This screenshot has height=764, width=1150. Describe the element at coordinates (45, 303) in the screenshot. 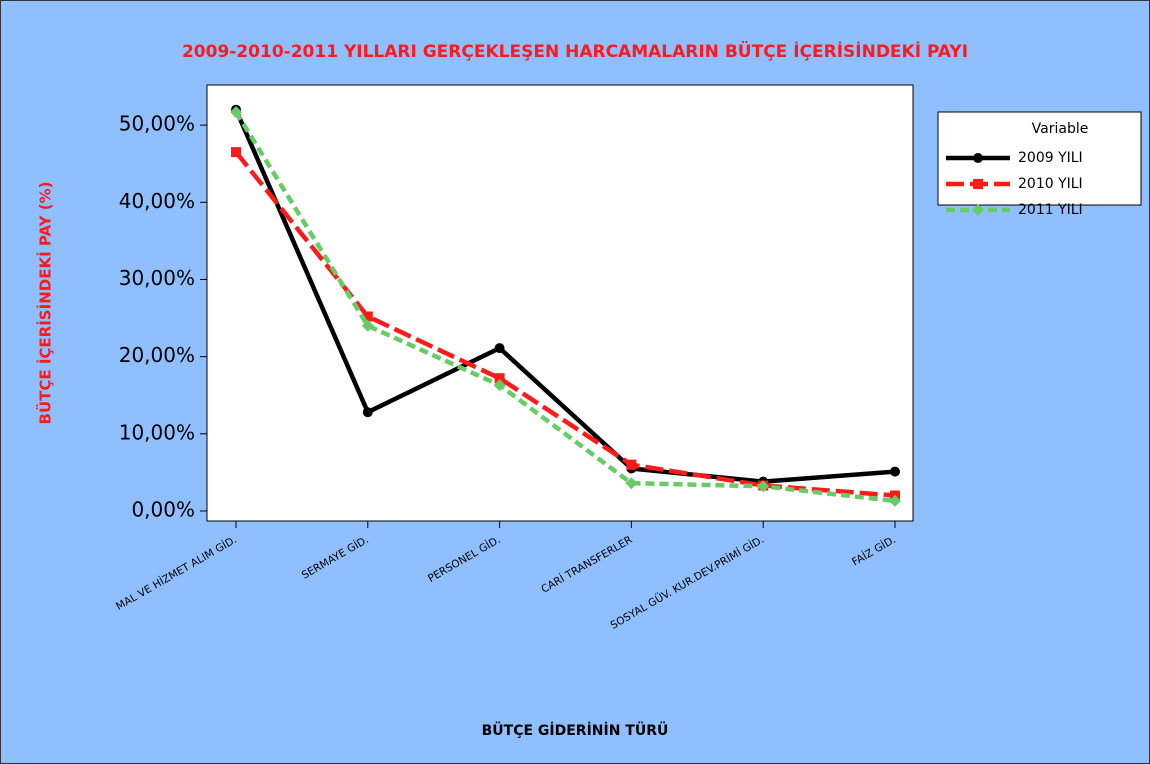

I see `y-axis-label: BÜTÇE İÇERİSİNDEKİ PAY (%)` at that location.